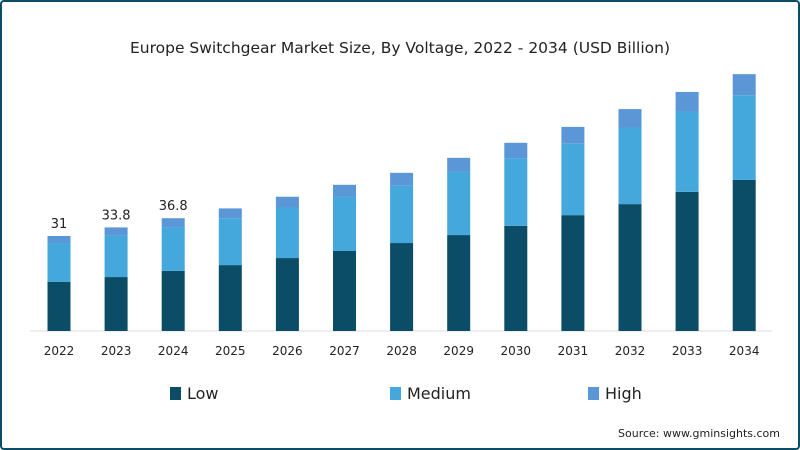 The width and height of the screenshot is (800, 450). Describe the element at coordinates (173, 206) in the screenshot. I see `data-label: 36.8` at that location.